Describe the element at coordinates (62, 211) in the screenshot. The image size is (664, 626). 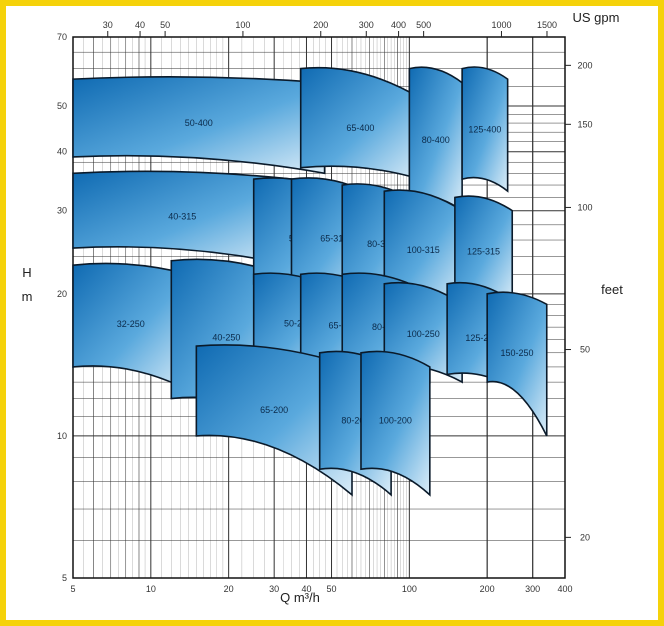
I see `y-tick-label: 30` at that location.